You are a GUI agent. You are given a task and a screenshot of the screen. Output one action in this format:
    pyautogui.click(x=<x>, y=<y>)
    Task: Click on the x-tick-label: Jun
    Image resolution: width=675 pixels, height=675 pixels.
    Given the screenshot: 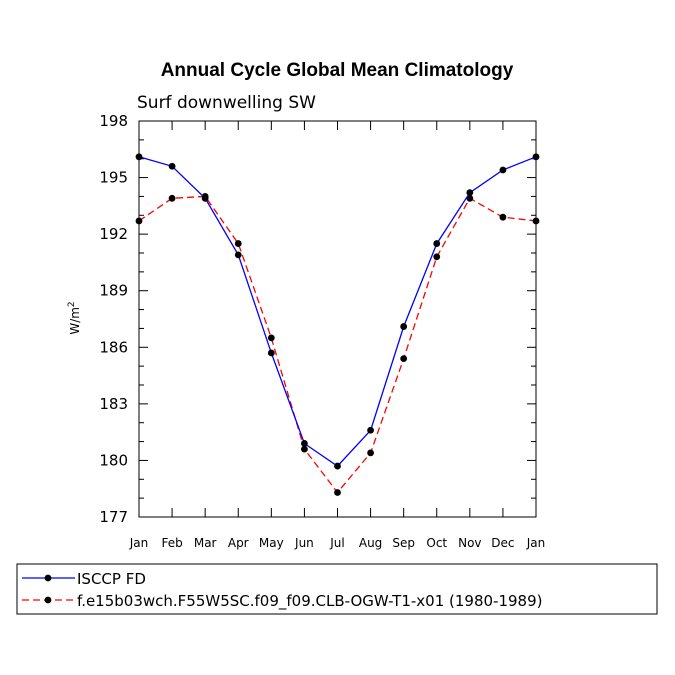 What is the action you would take?
    pyautogui.click(x=304, y=543)
    